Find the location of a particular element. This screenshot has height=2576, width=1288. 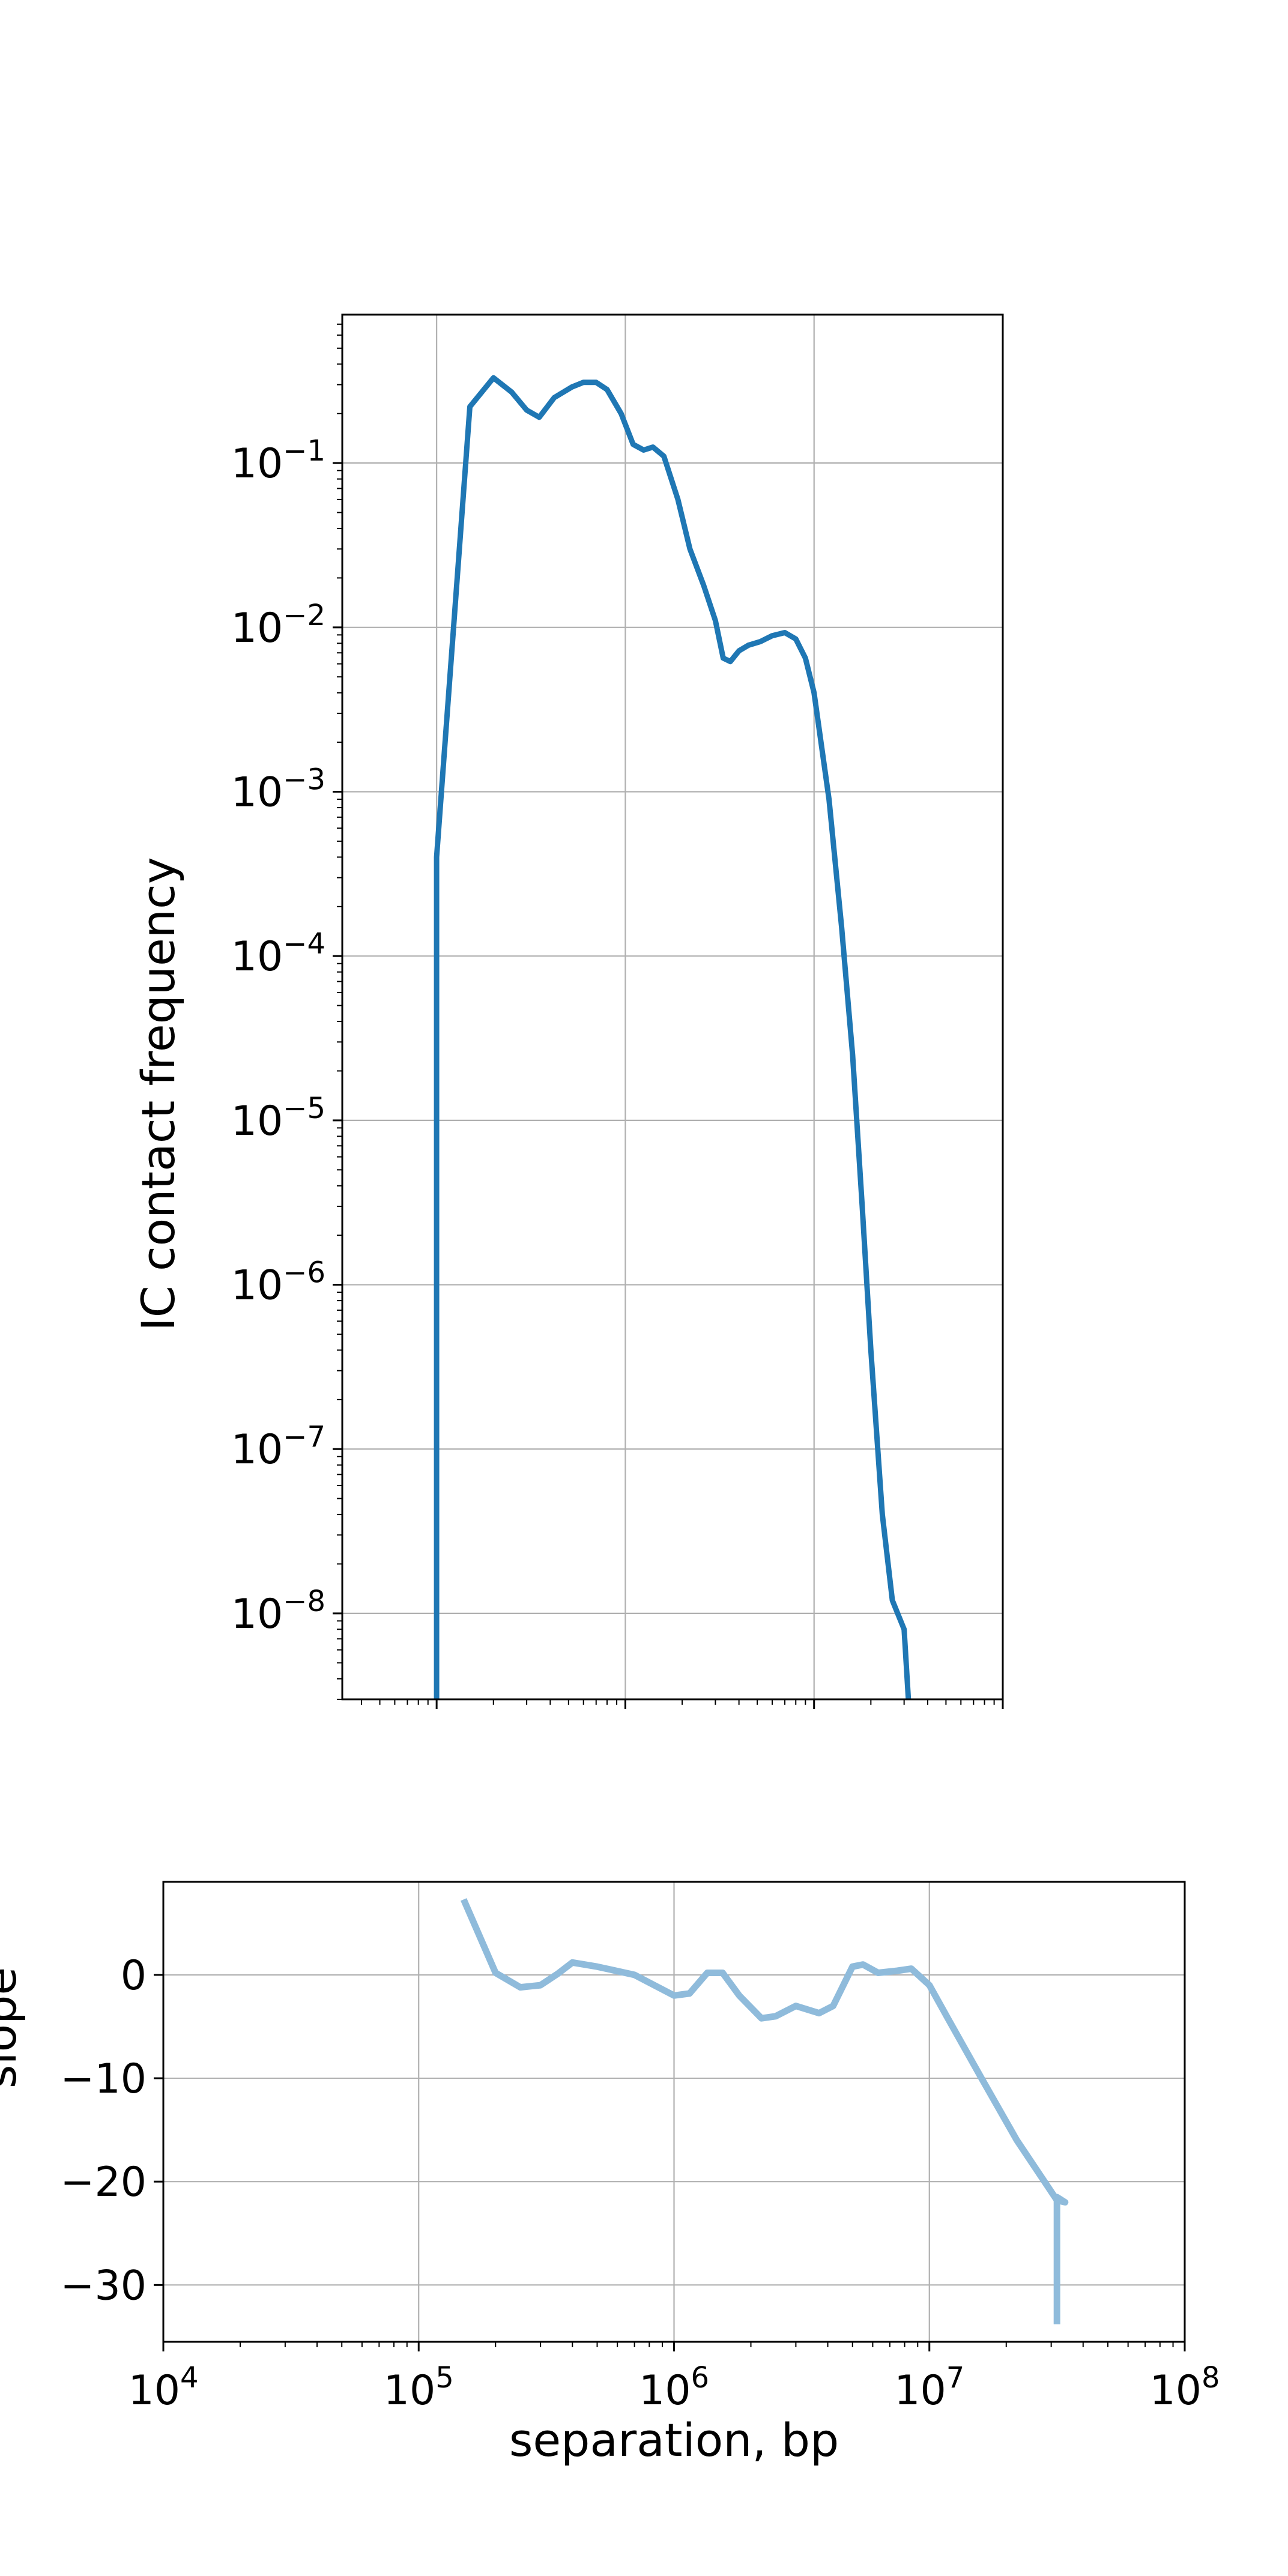

top-y-tick-label: 10⁻⁵ is located at coordinates (278, 1118).